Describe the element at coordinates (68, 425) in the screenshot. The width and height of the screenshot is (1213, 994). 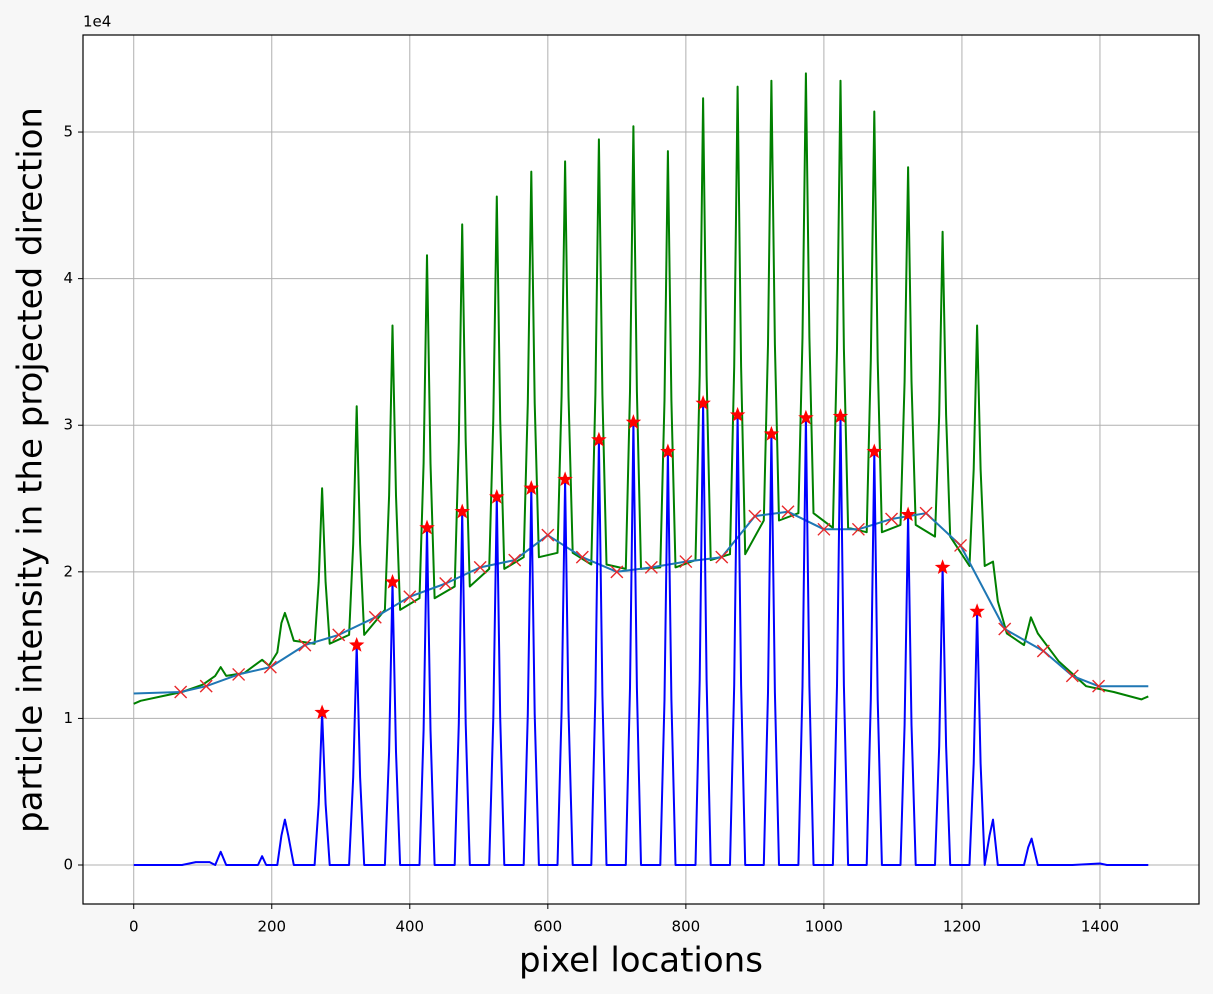
I see `y-tick-label: 3` at that location.